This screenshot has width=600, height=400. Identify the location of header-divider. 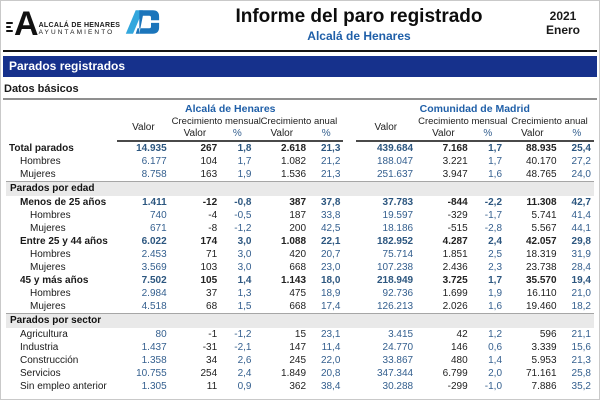
(300, 51).